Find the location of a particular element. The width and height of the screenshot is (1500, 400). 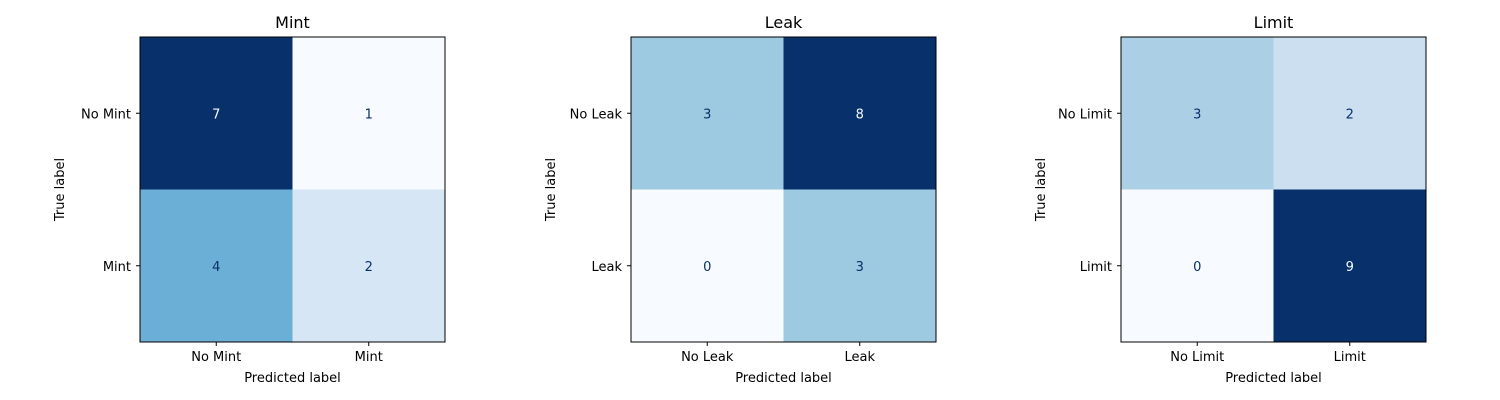

panel-1-title: Mint is located at coordinates (292, 22).